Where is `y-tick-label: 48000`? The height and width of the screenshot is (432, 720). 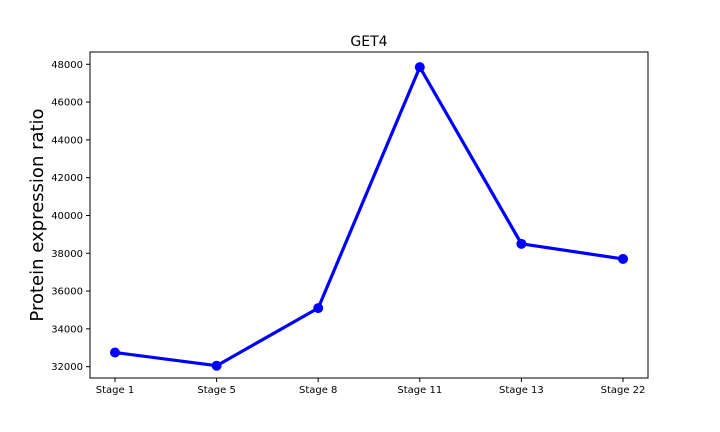
y-tick-label: 48000 is located at coordinates (67, 65).